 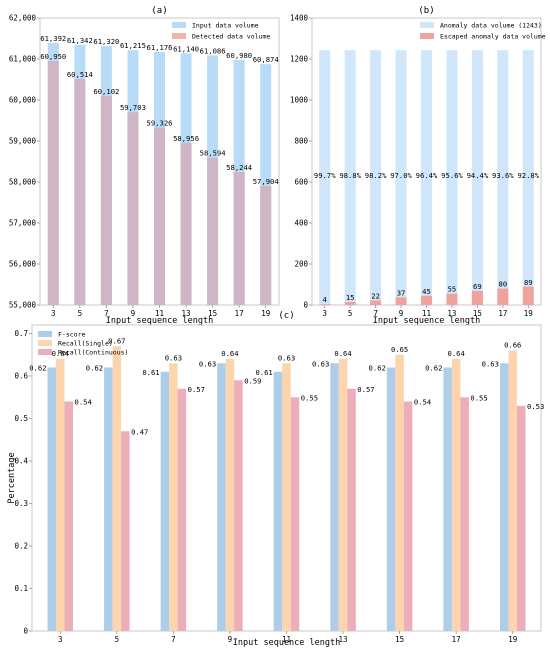 What do you see at coordinates (133, 313) in the screenshot?
I see `x-tick-label: 9` at bounding box center [133, 313].